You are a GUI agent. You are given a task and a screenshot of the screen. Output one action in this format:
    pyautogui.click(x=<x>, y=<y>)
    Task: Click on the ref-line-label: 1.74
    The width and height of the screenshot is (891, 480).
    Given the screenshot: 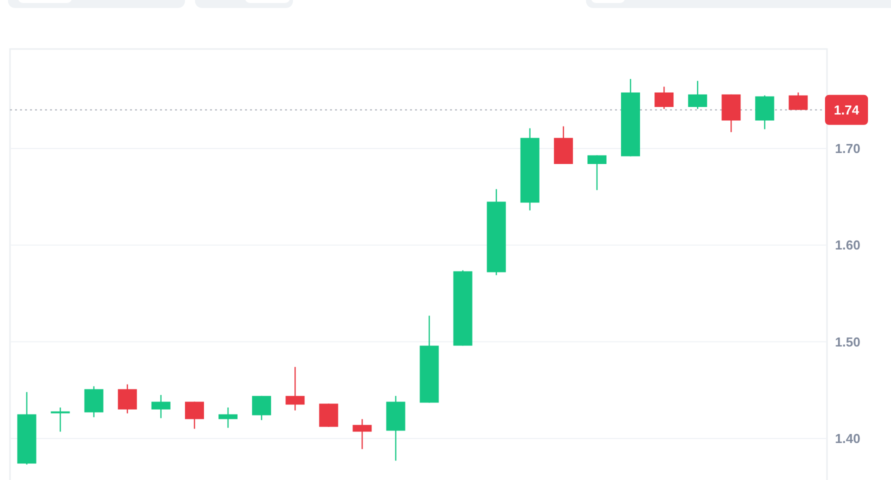 What is the action you would take?
    pyautogui.click(x=847, y=110)
    